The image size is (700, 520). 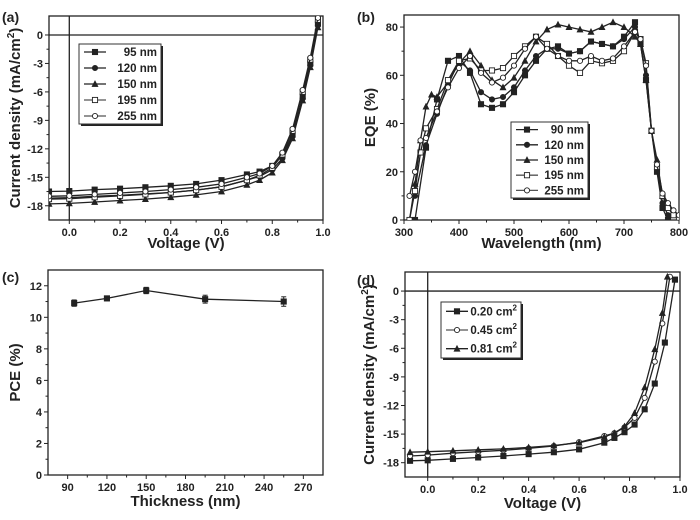 I want to click on y-axis-label: EQE (%), so click(x=370, y=117).